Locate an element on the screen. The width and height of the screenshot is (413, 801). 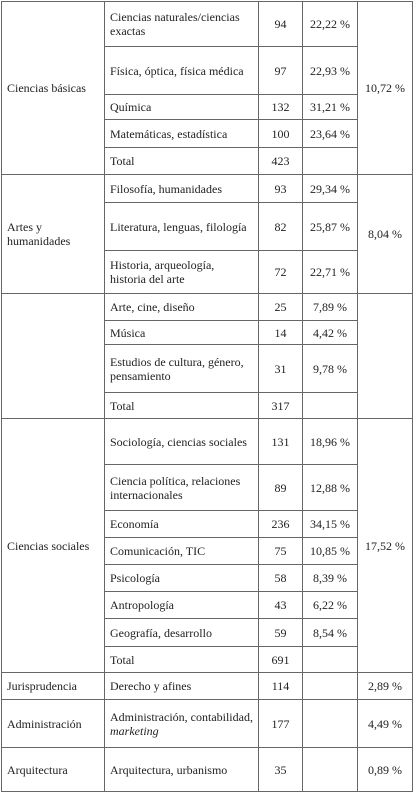
table-row: Total 317 is located at coordinates (207, 405).